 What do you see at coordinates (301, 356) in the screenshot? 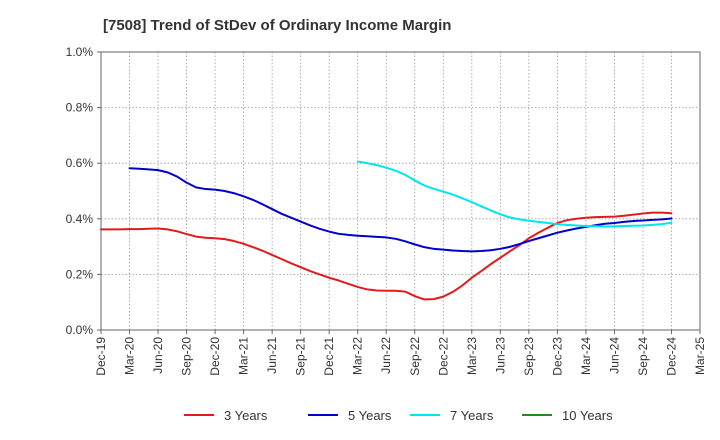
I see `x-tick-label: Sep-21` at bounding box center [301, 356].